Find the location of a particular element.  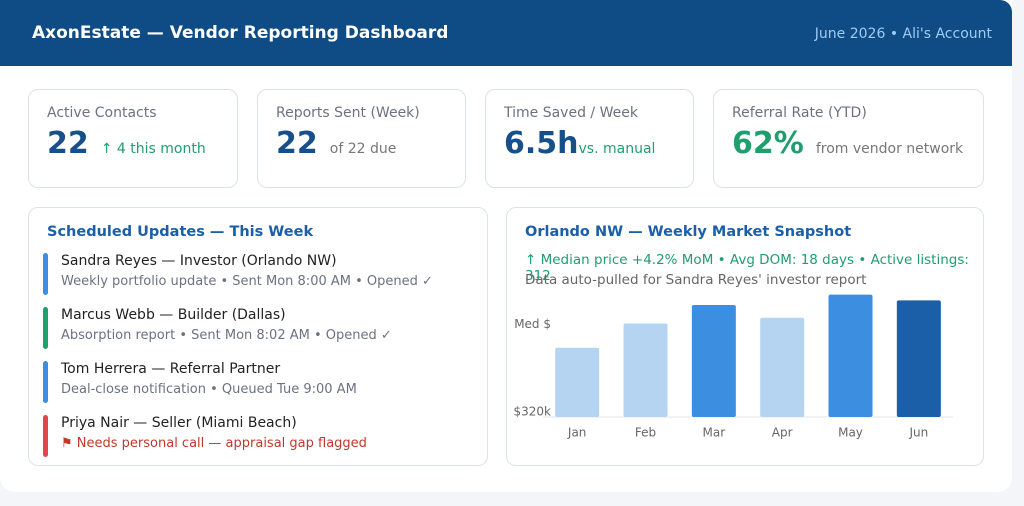

stat-value-row: 62% from vendor network is located at coordinates (847, 143).